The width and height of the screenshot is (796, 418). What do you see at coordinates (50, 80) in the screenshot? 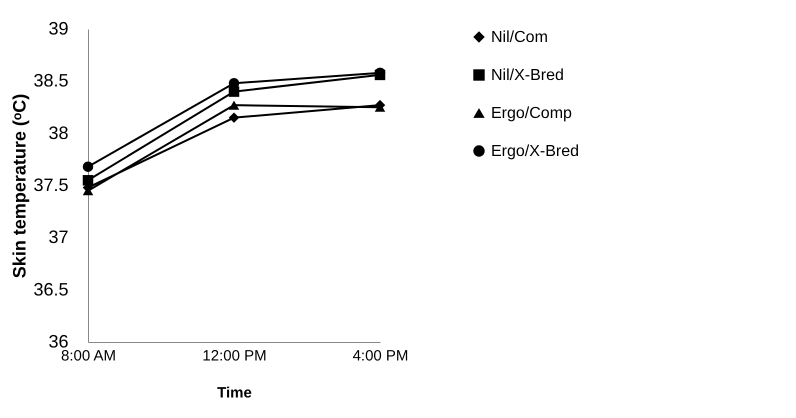
I see `y-tick-label: 38.5` at bounding box center [50, 80].